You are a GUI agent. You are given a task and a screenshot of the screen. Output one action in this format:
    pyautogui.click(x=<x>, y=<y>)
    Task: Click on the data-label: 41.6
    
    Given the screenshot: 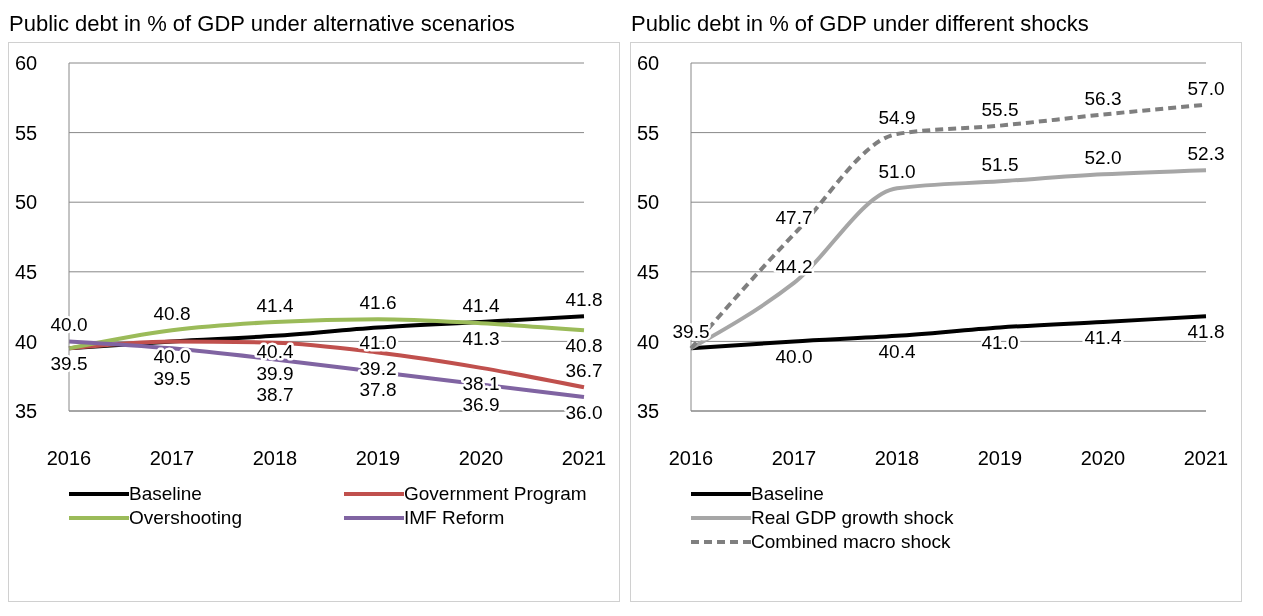 What is the action you would take?
    pyautogui.click(x=378, y=303)
    